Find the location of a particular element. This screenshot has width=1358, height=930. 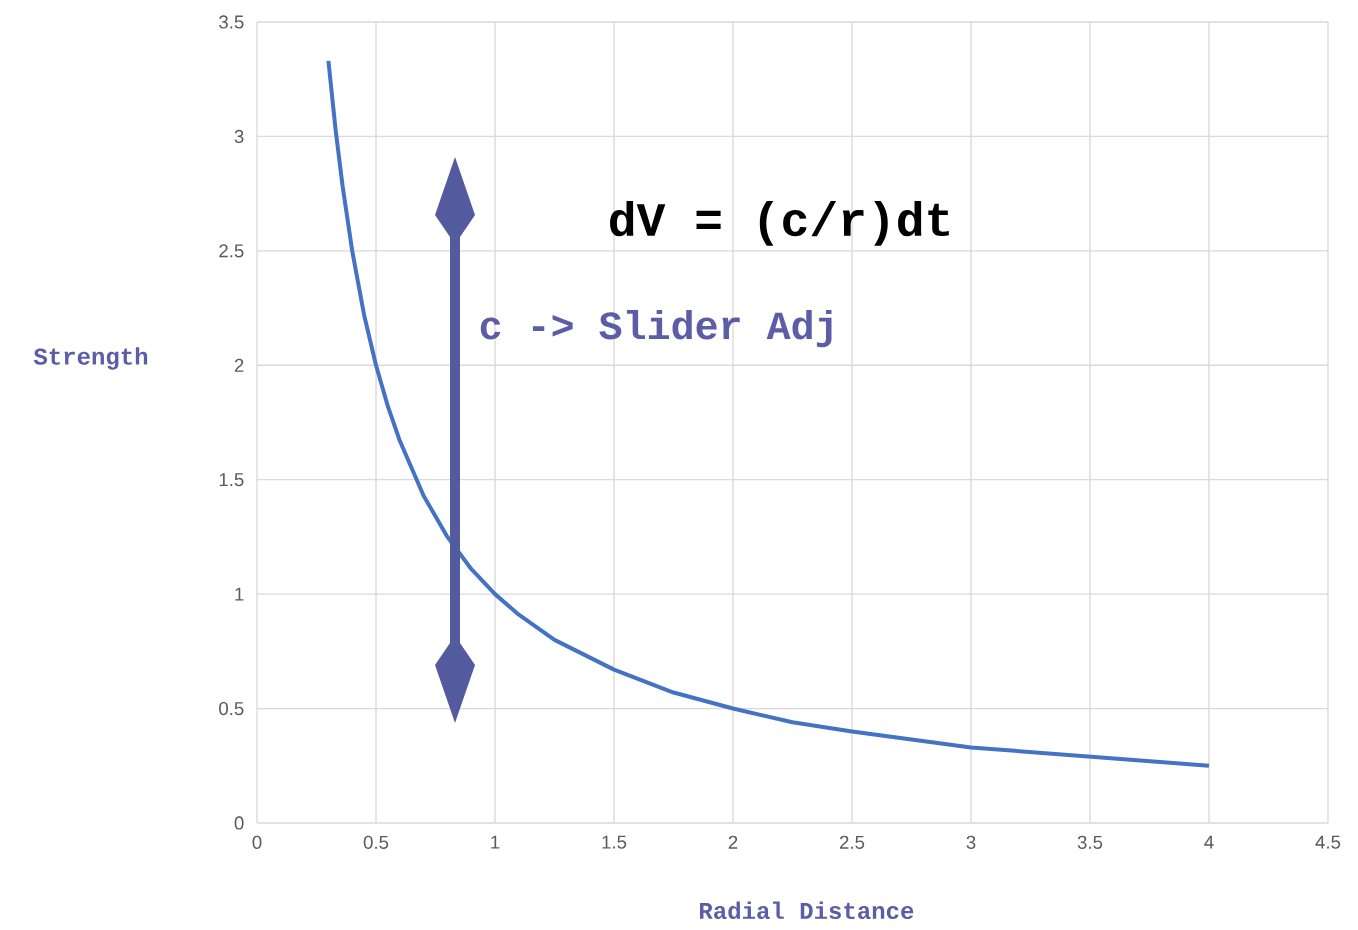

x-tick-label: 4.5 is located at coordinates (1328, 842).